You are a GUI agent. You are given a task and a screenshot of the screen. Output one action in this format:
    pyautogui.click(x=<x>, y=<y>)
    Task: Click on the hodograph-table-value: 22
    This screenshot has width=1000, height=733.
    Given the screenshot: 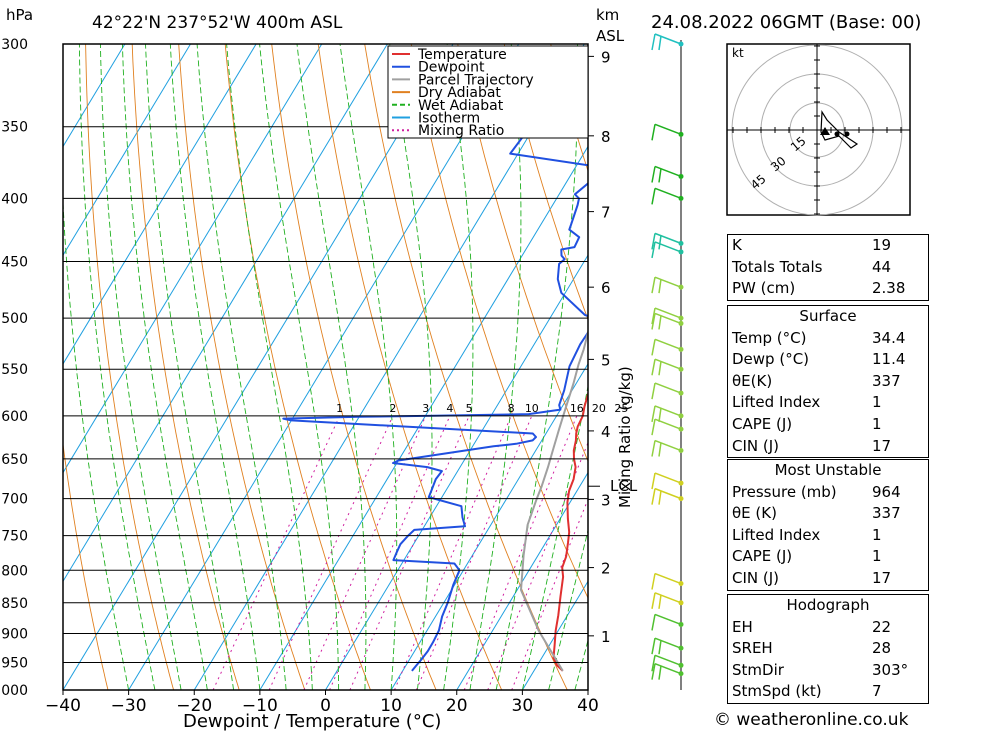 What is the action you would take?
    pyautogui.click(x=882, y=626)
    